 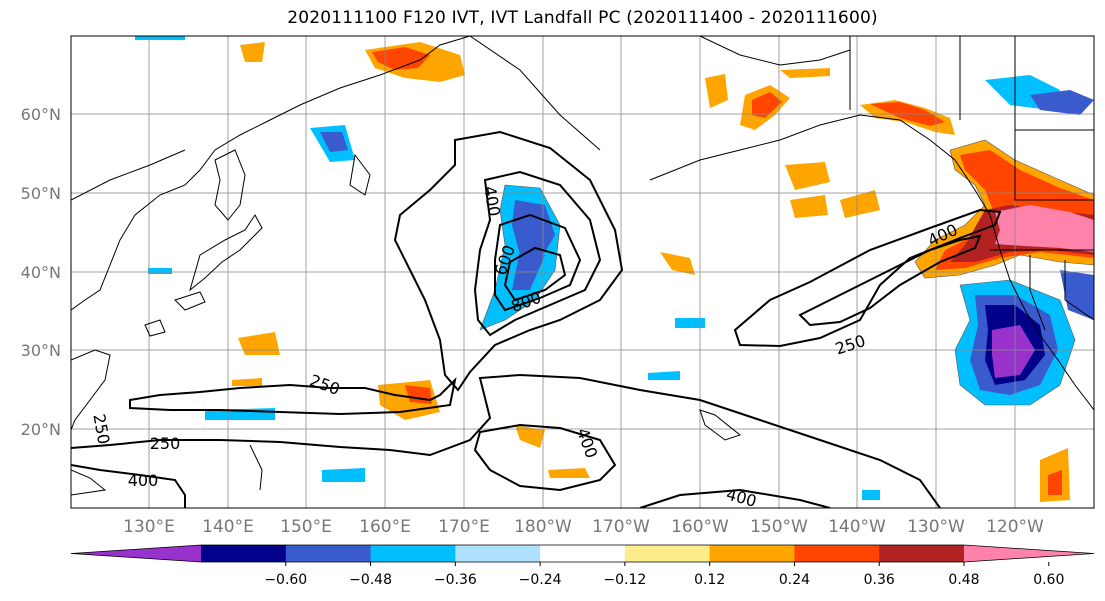 I want to click on colorbar-tick-label: −0.48, so click(x=370, y=580).